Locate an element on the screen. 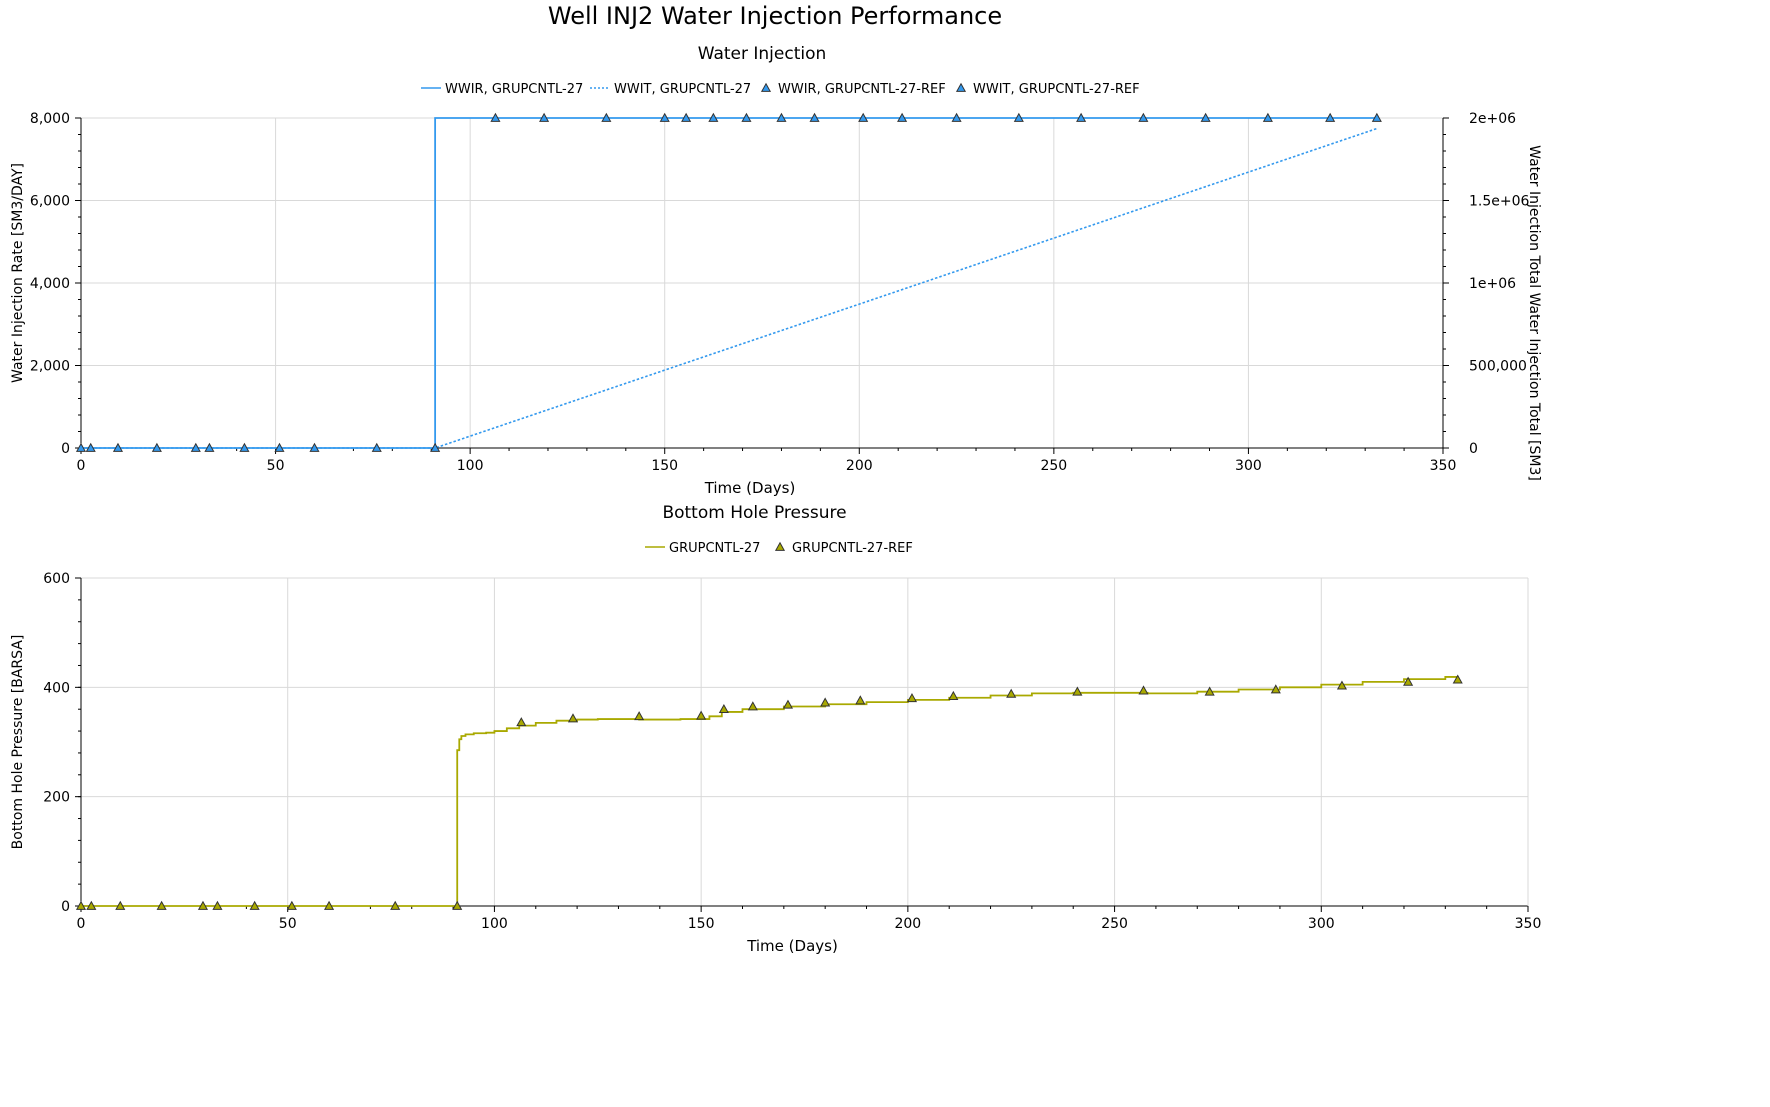 The image size is (1770, 1107). chart-0-y2tick-label: 0 is located at coordinates (1473, 449).